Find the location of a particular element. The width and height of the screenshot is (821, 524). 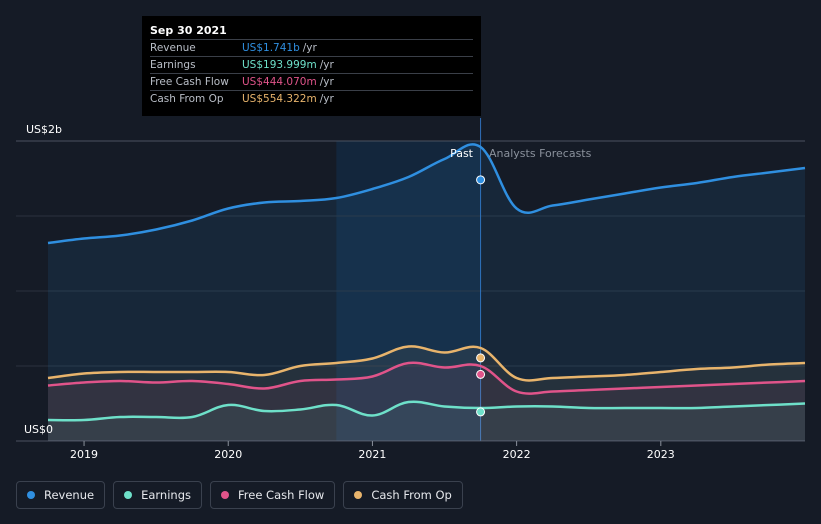

tooltip-row-value: US$1.741b is located at coordinates (271, 48).